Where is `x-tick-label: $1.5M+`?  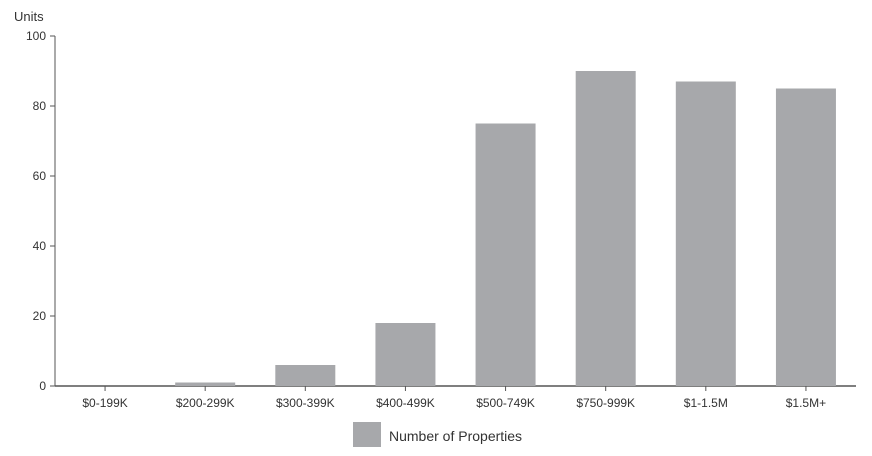 x-tick-label: $1.5M+ is located at coordinates (806, 403).